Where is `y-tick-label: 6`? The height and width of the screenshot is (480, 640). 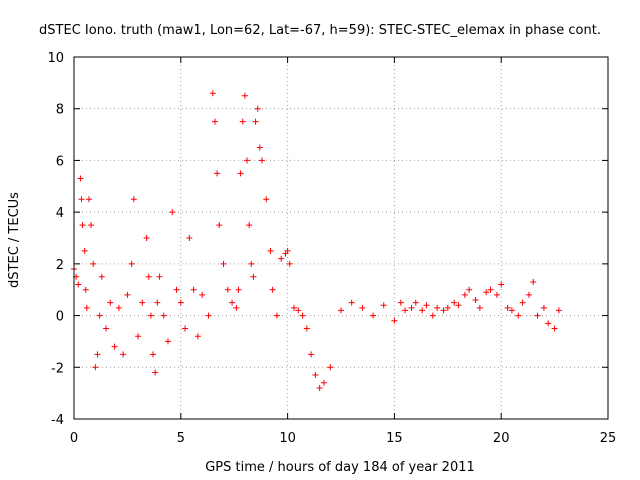
y-tick-label: 6 is located at coordinates (60, 161).